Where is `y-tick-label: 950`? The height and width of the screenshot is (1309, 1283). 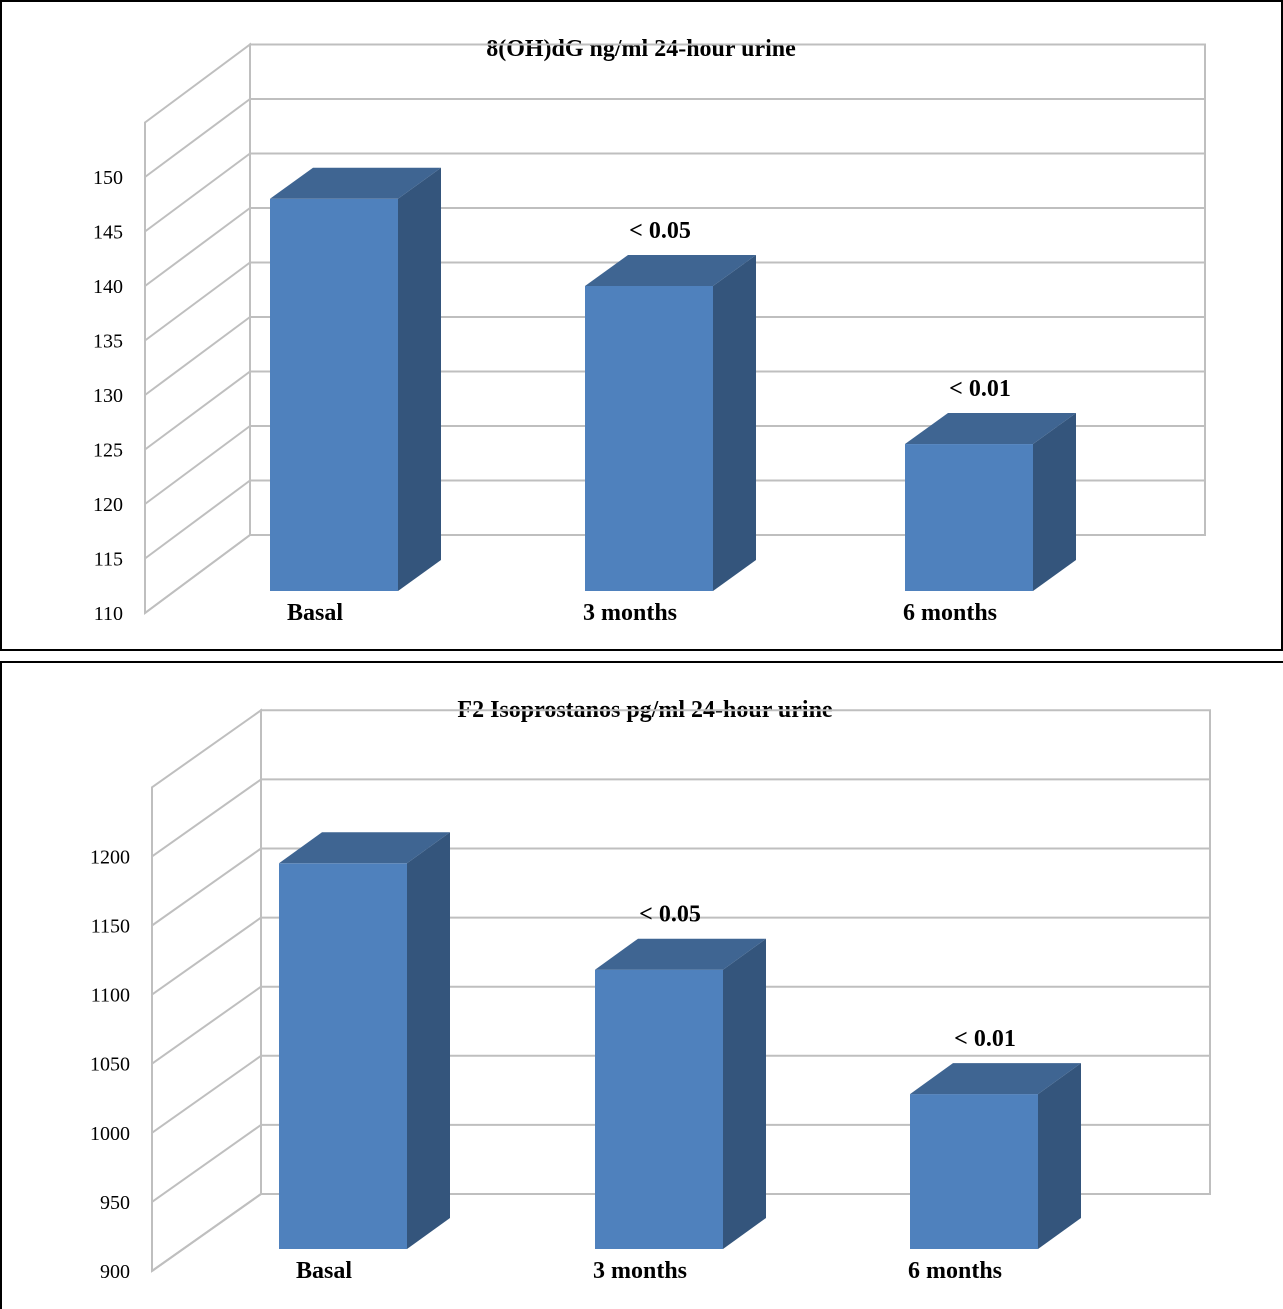 y-tick-label: 950 is located at coordinates (115, 1203).